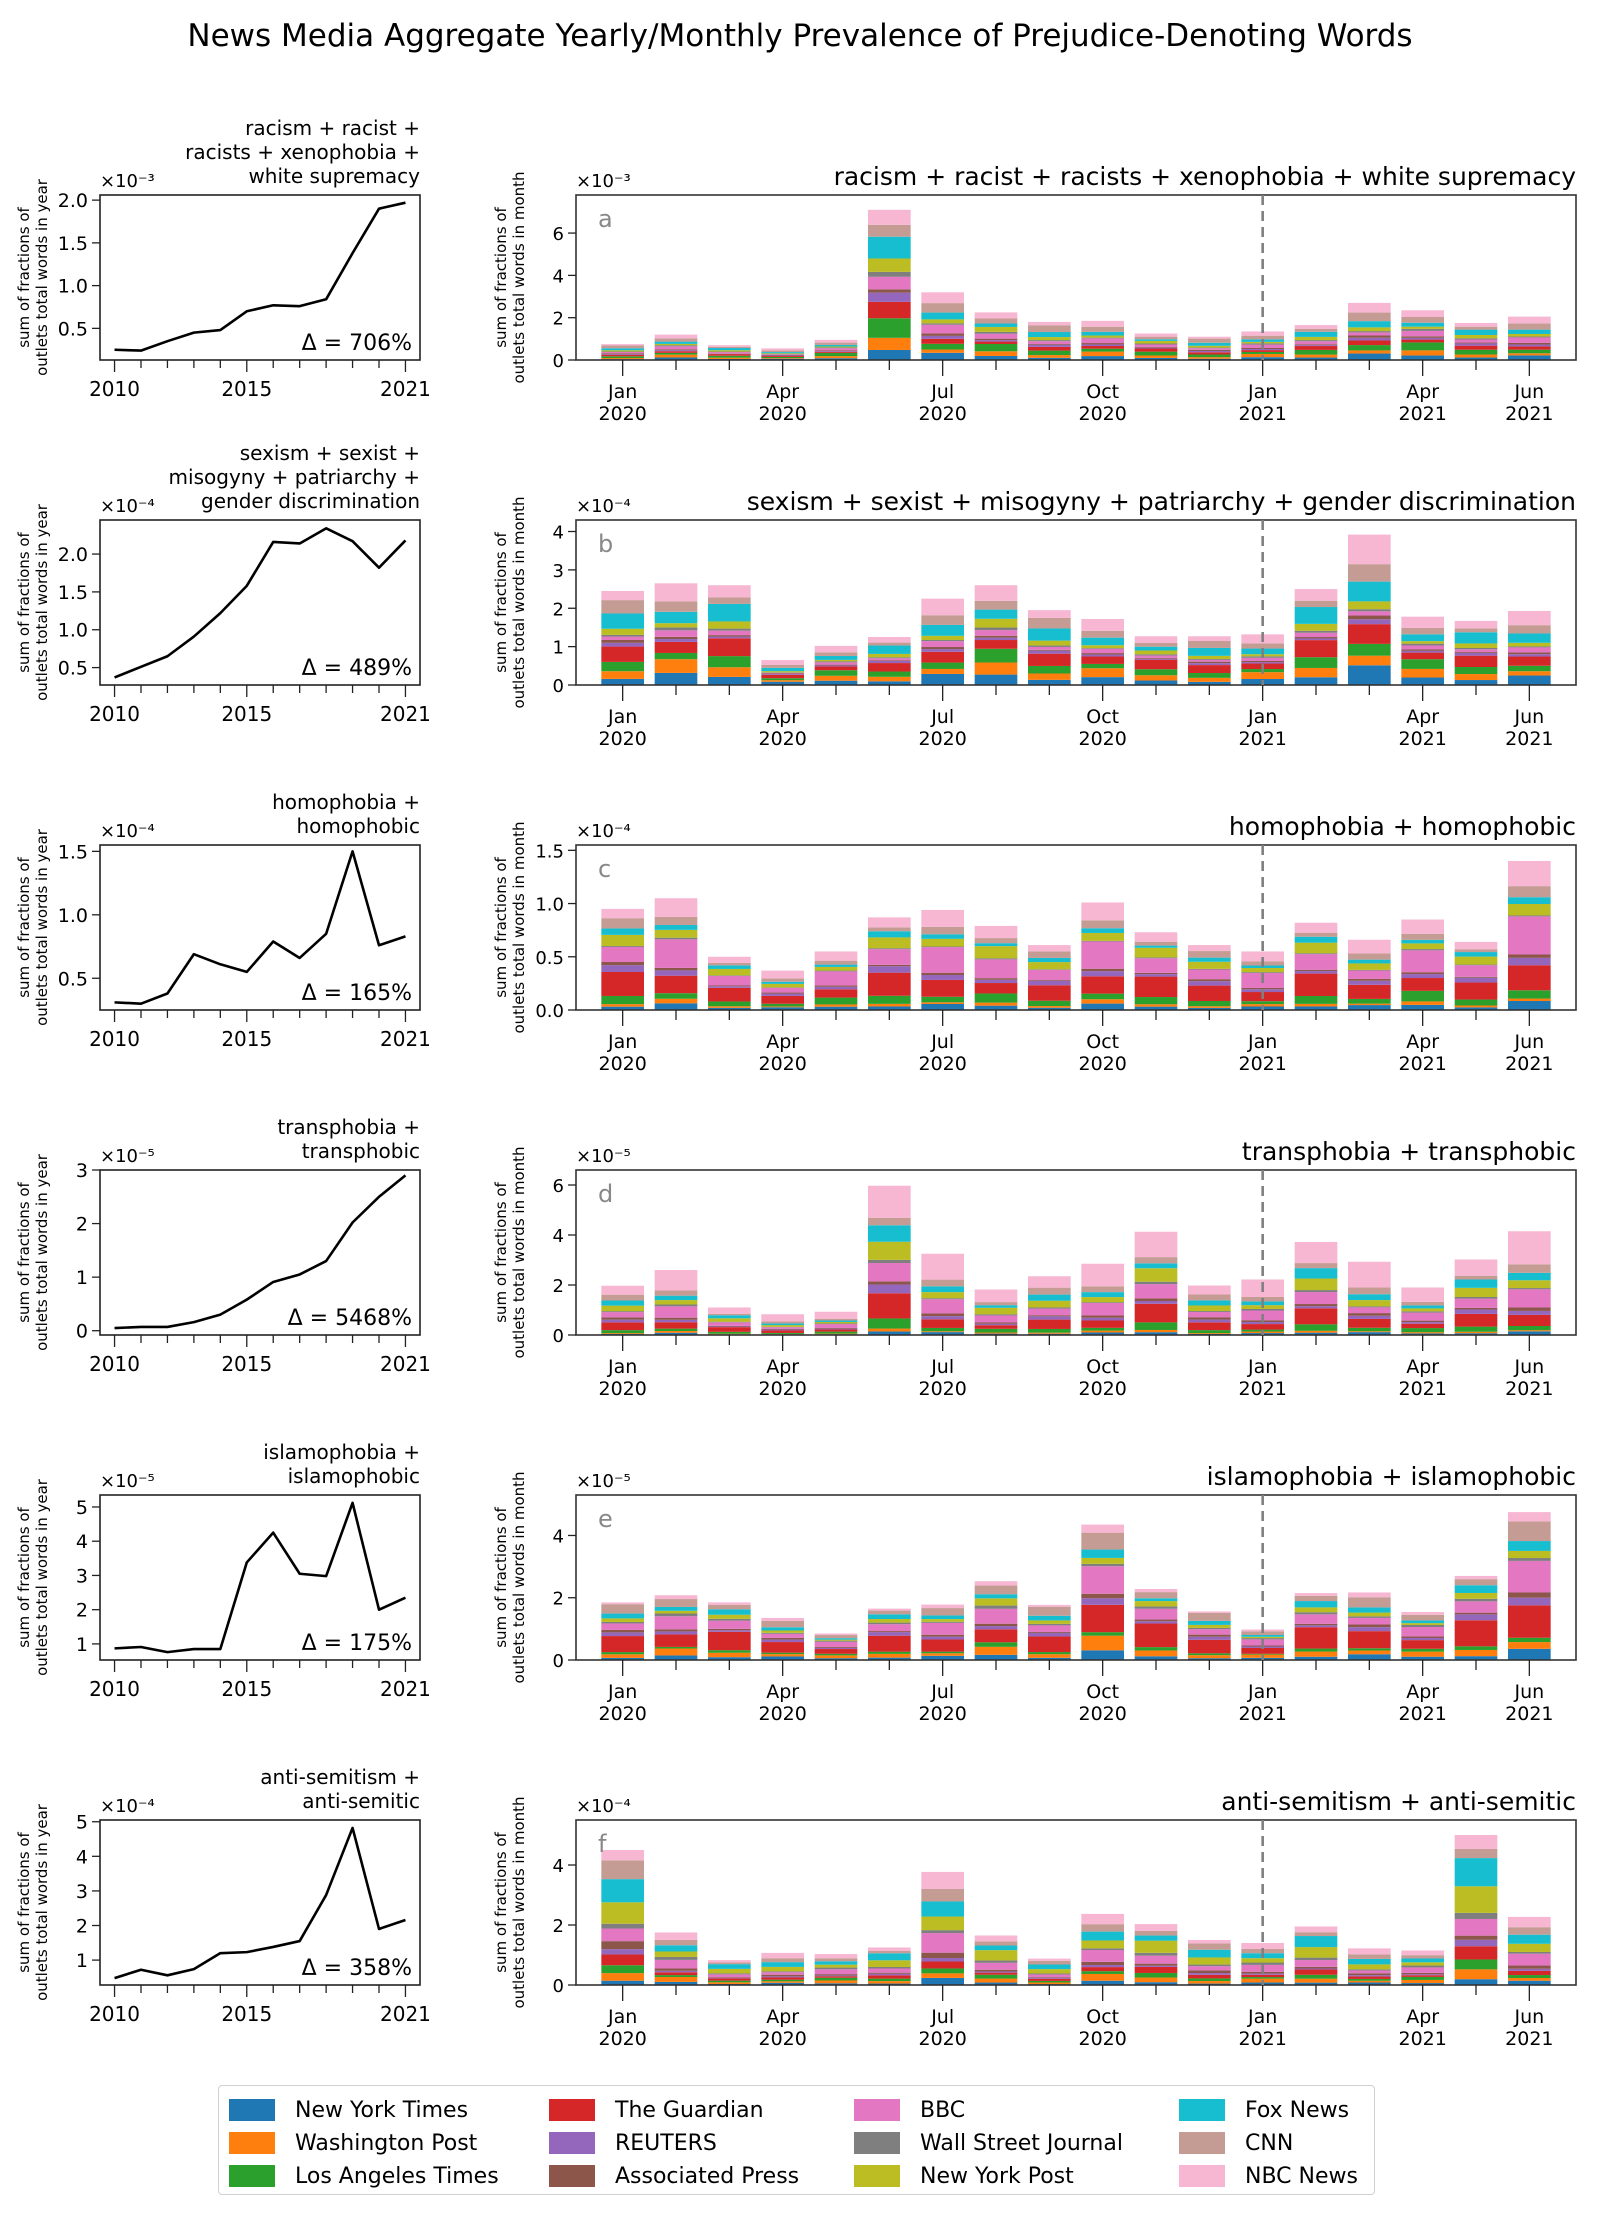  Describe the element at coordinates (1528, 2017) in the screenshot. I see `x-tick-label-line: Jun` at that location.